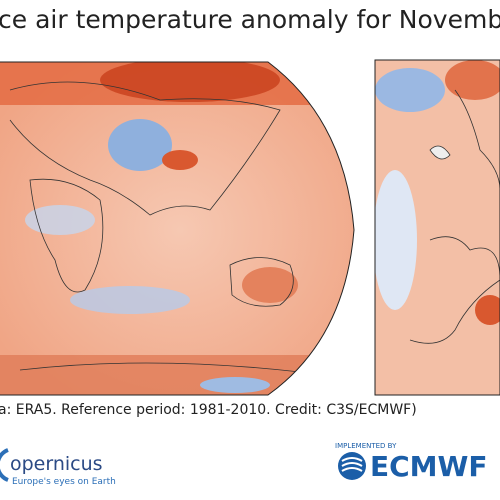  I want to click on ecmwf-logo: IMPLEMENTED BY ECMWF, so click(411, 462).